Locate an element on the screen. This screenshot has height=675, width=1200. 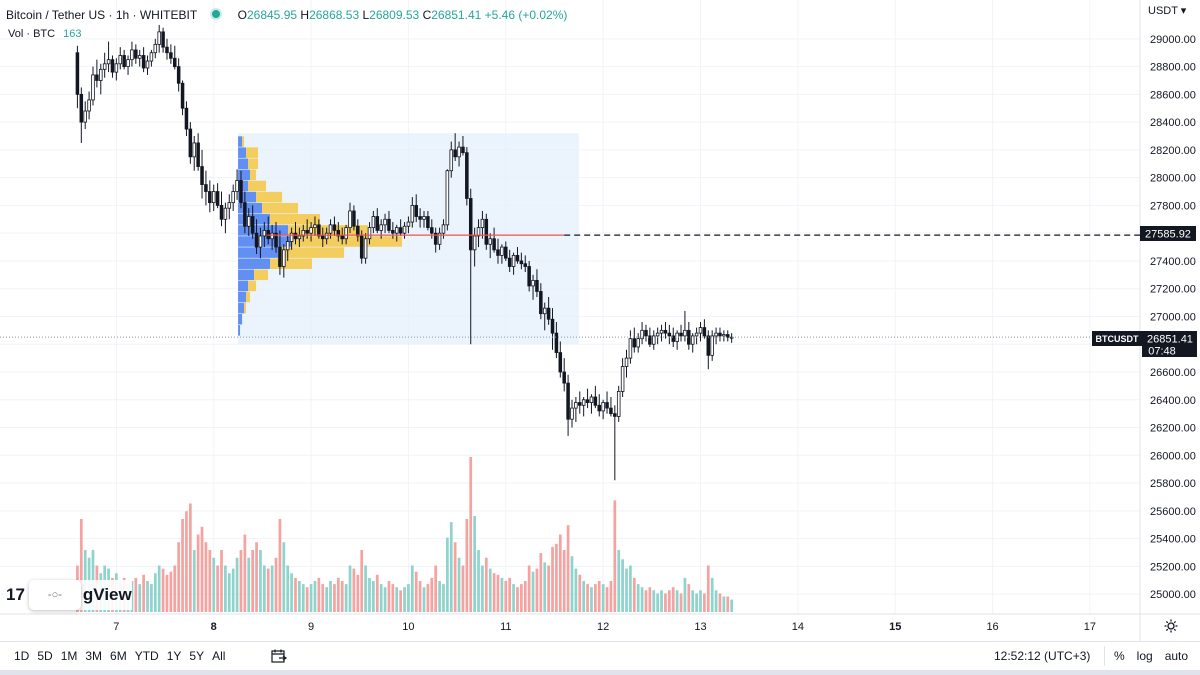
x-tick-label: 8 is located at coordinates (214, 627).